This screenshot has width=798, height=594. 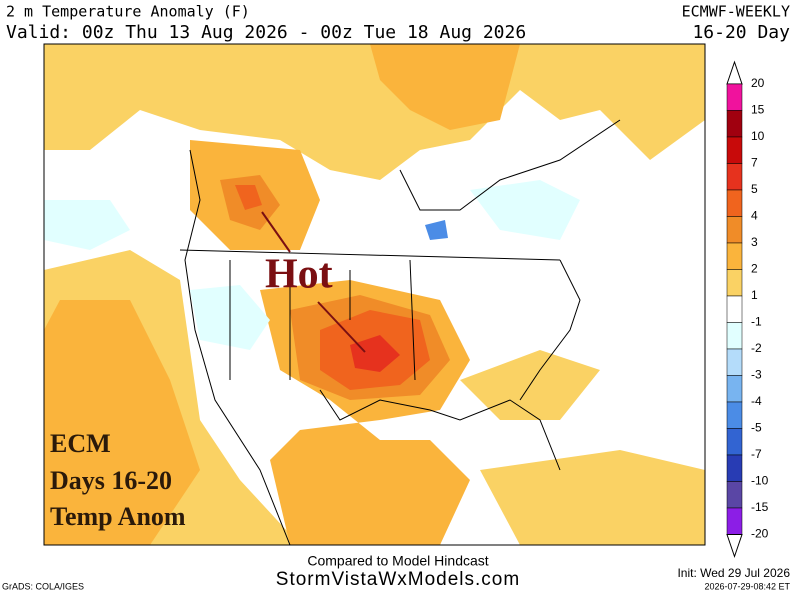 I want to click on colorbar-label: 15, so click(x=758, y=110).